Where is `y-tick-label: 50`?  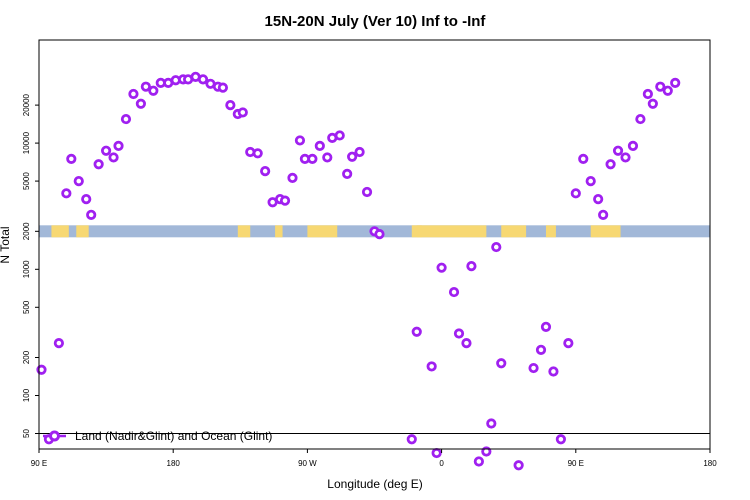
y-tick-label: 50 is located at coordinates (26, 432).